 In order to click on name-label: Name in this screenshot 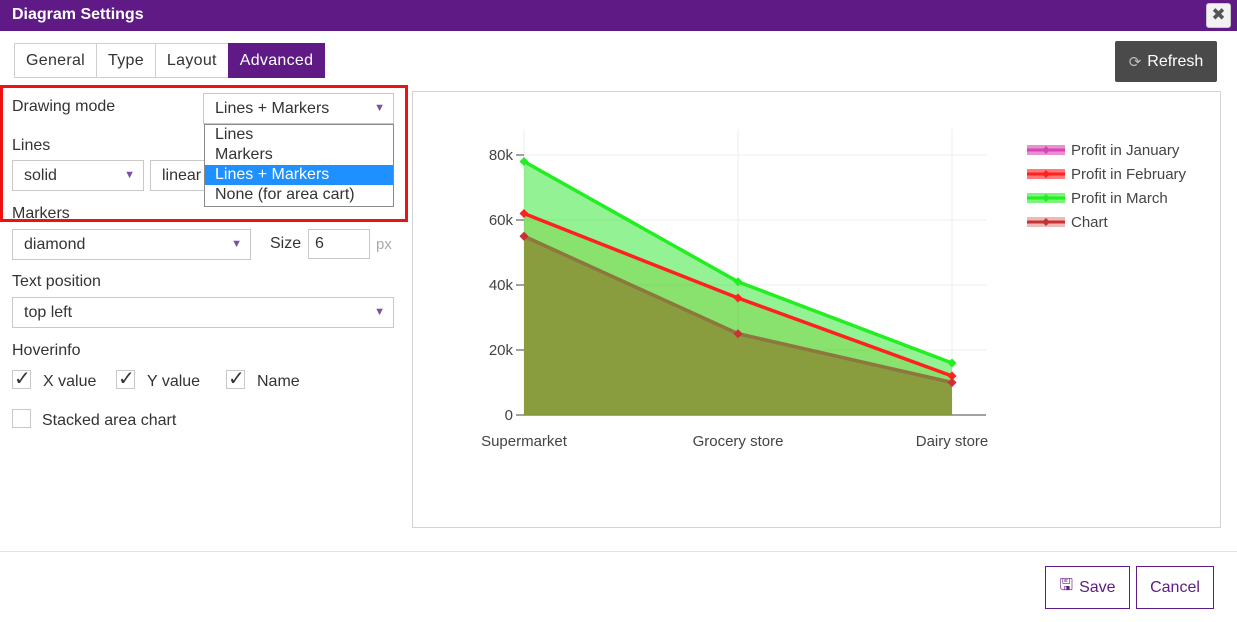, I will do `click(278, 381)`.